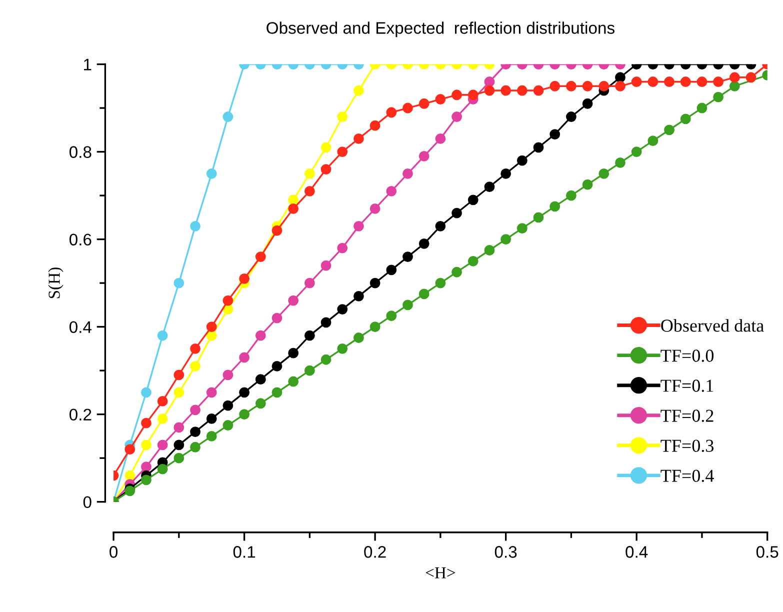 The image size is (783, 612). I want to click on y-tick-label: 0, so click(87, 502).